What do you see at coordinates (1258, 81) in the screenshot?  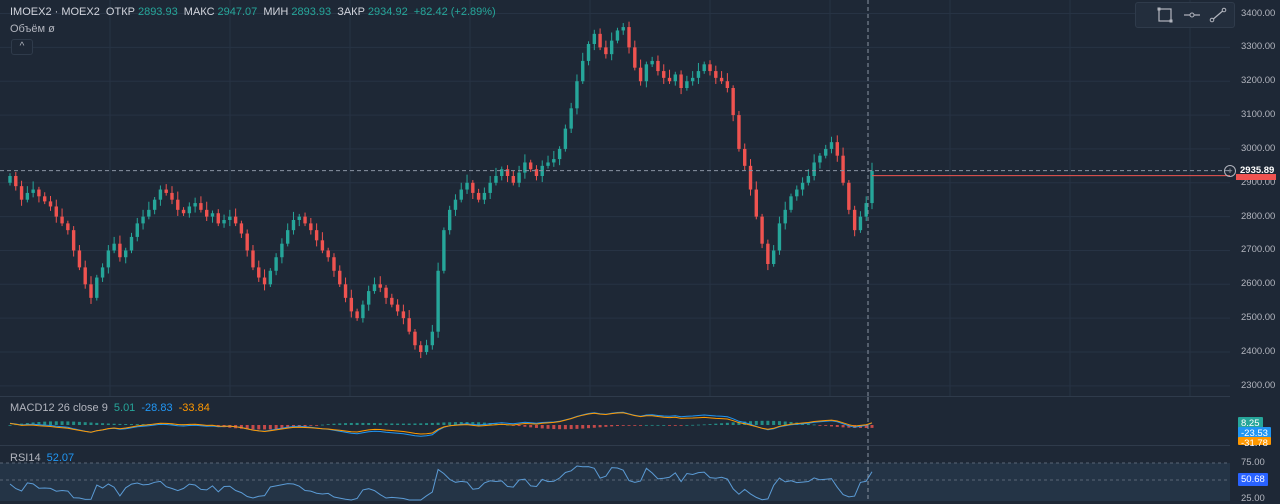 I see `price-tick-label: 3200.00` at bounding box center [1258, 81].